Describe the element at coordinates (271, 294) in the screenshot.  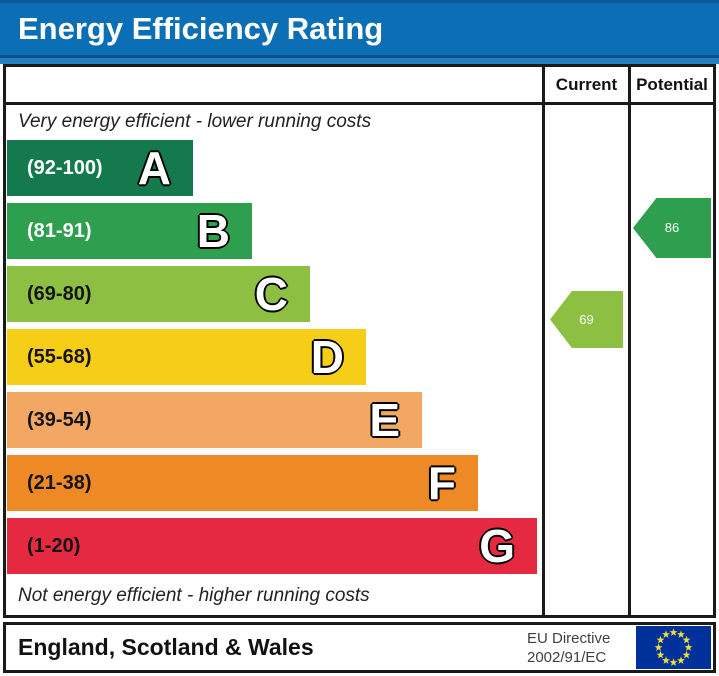
I see `band-c-letter: C` at that location.